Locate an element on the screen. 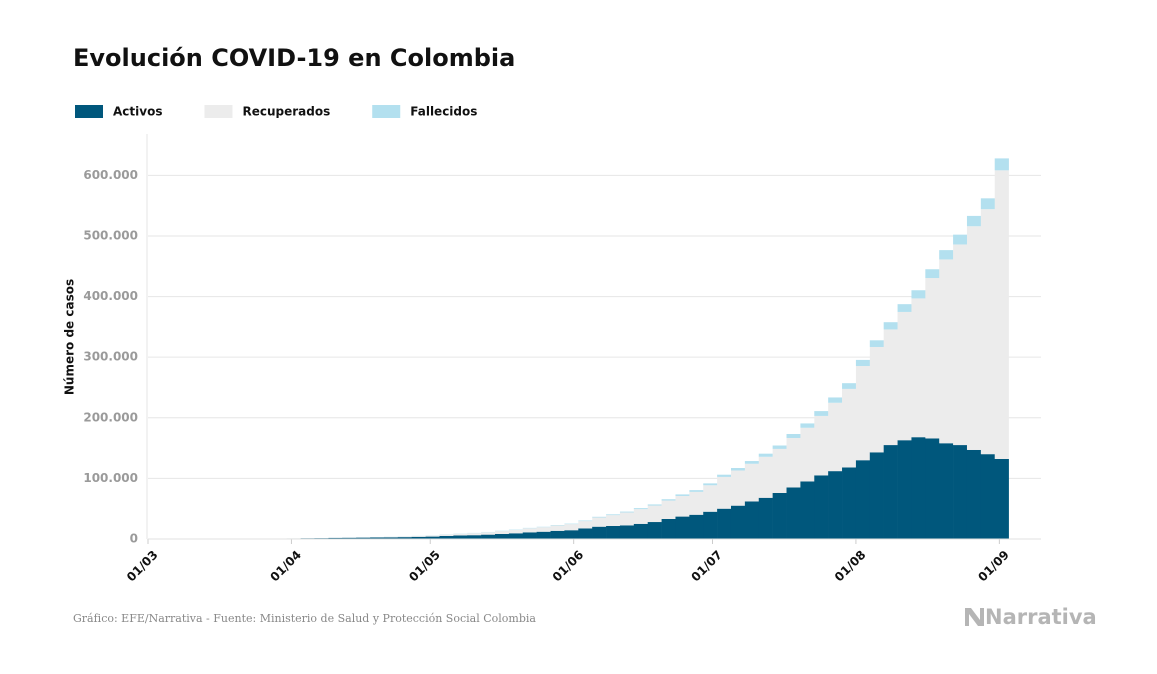 The image size is (1157, 674). x-tick-label: 01/03 is located at coordinates (142, 566).